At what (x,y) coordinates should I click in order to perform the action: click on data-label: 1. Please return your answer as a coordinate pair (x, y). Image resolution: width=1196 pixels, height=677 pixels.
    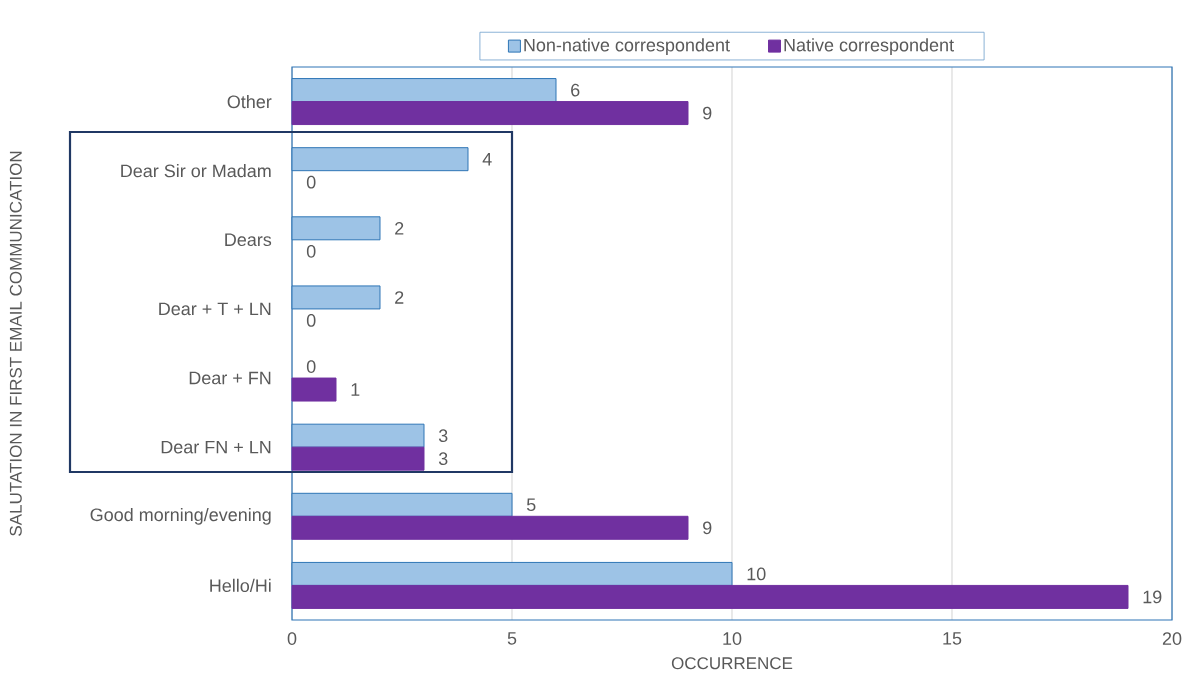
    Looking at the image, I should click on (355, 389).